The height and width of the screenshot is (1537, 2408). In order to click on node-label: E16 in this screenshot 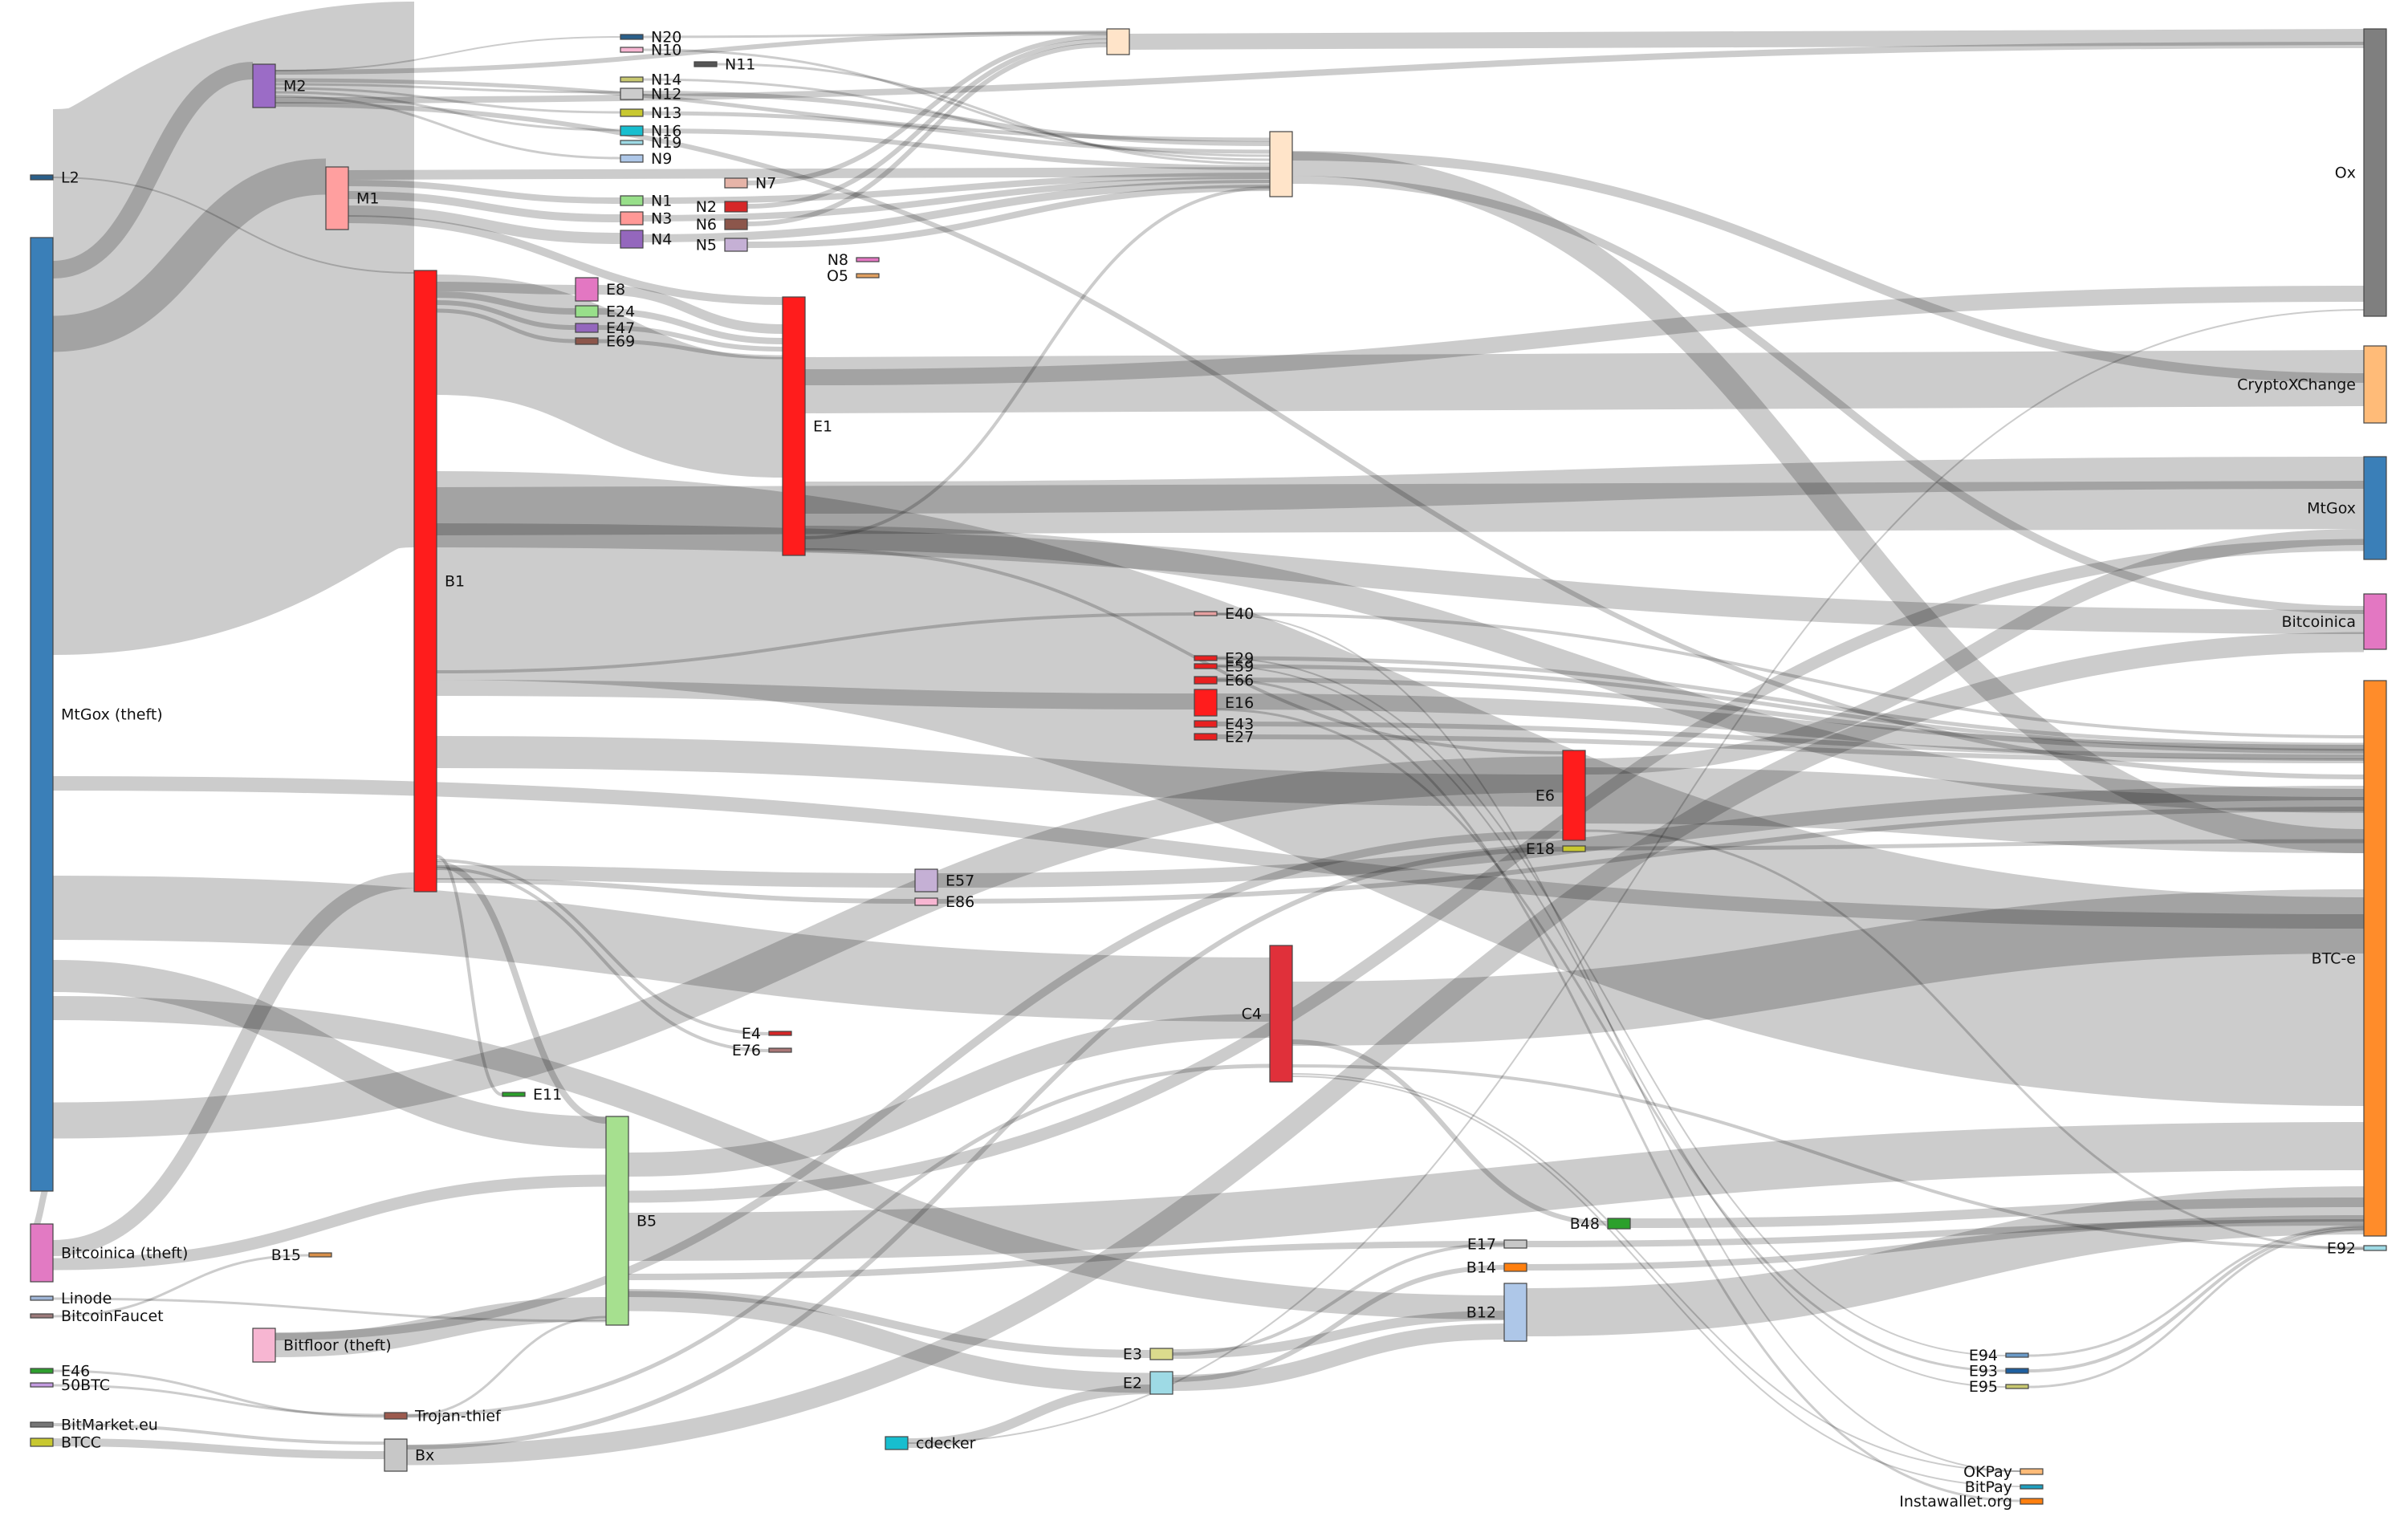, I will do `click(1239, 703)`.